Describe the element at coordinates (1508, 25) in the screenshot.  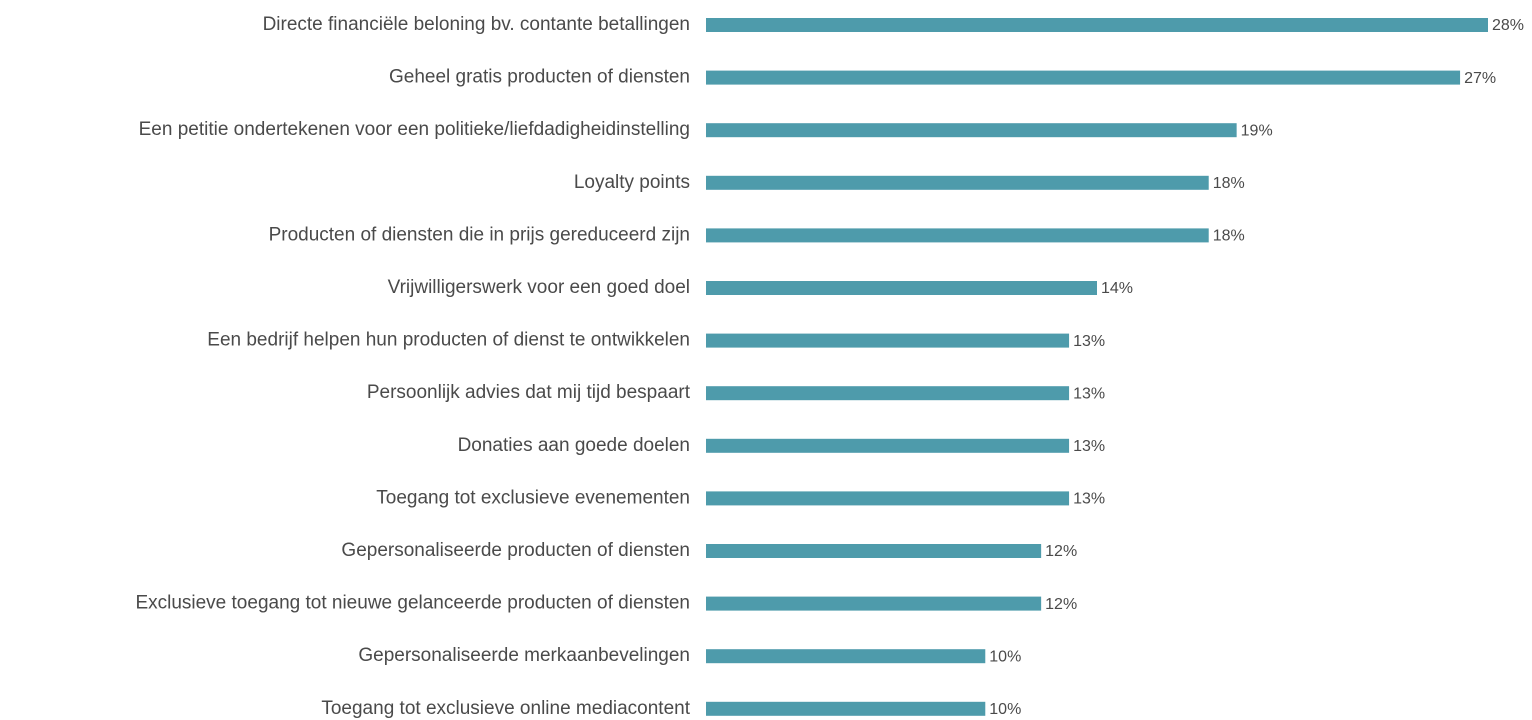
I see `value-label: 28%` at that location.